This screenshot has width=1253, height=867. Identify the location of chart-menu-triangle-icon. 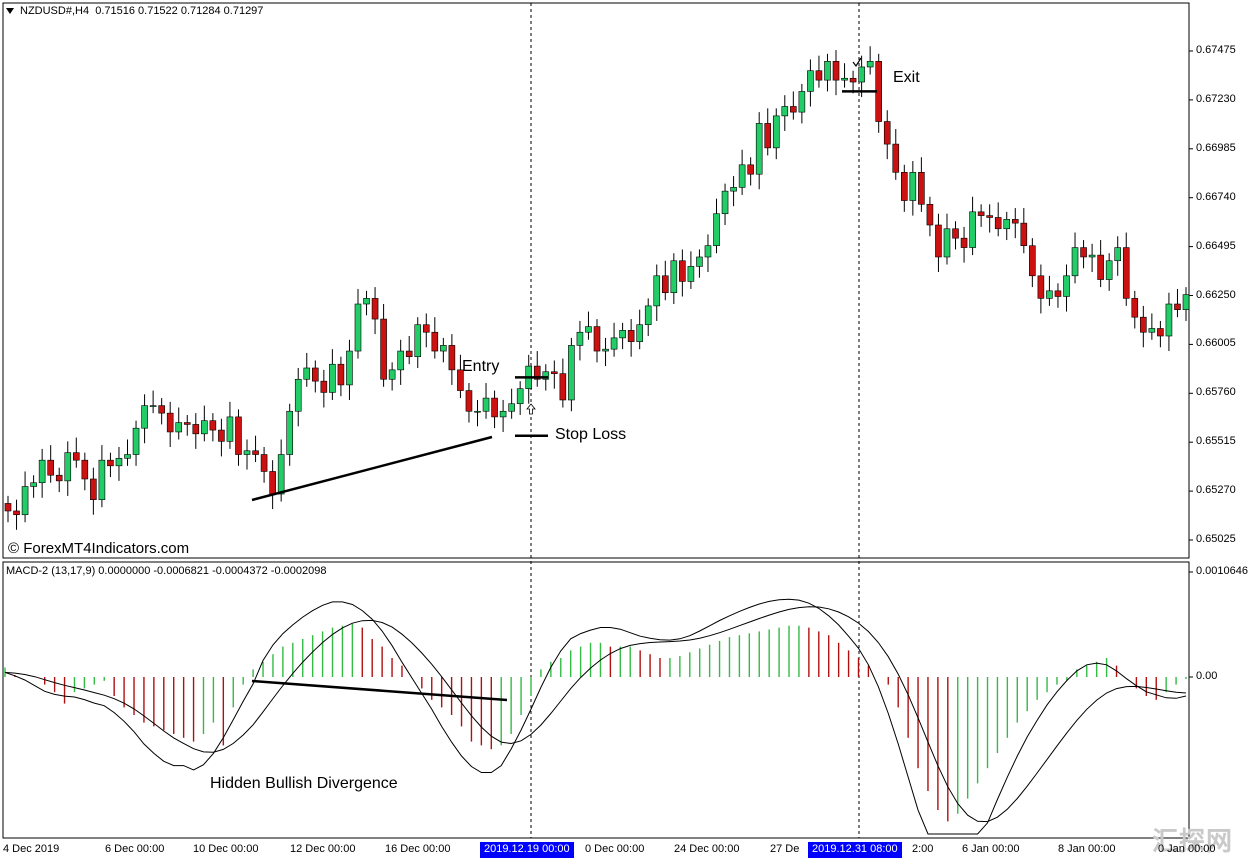
(10, 11).